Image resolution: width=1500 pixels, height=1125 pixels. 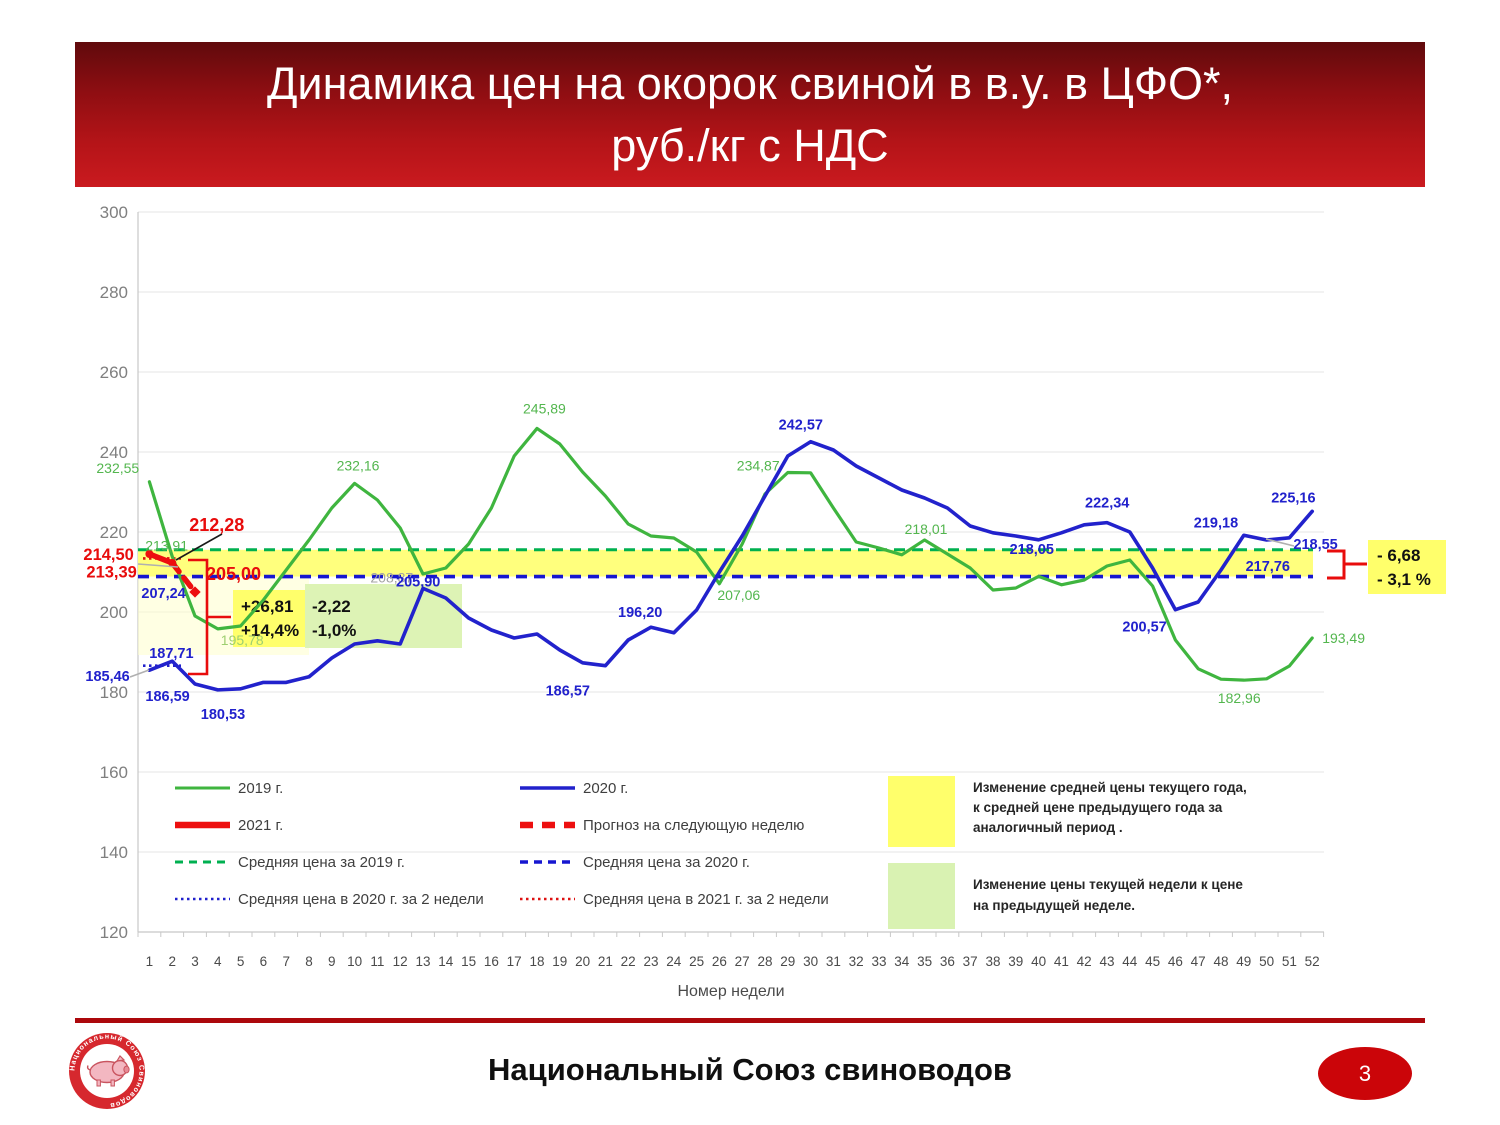 What do you see at coordinates (628, 961) in the screenshot?
I see `x-axis-label: 22` at bounding box center [628, 961].